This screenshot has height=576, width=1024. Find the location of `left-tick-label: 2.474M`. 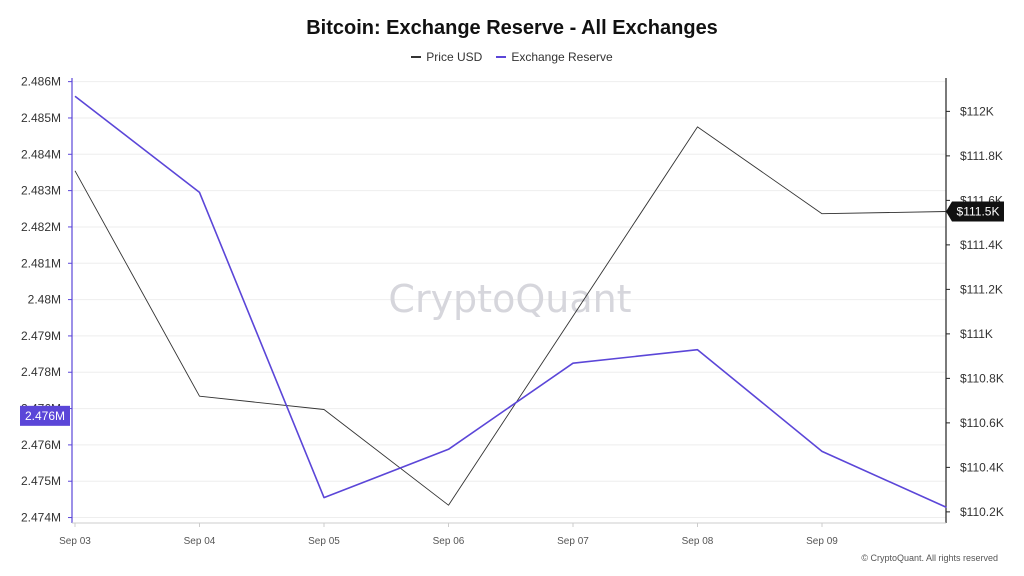

left-tick-label: 2.474M is located at coordinates (41, 518).